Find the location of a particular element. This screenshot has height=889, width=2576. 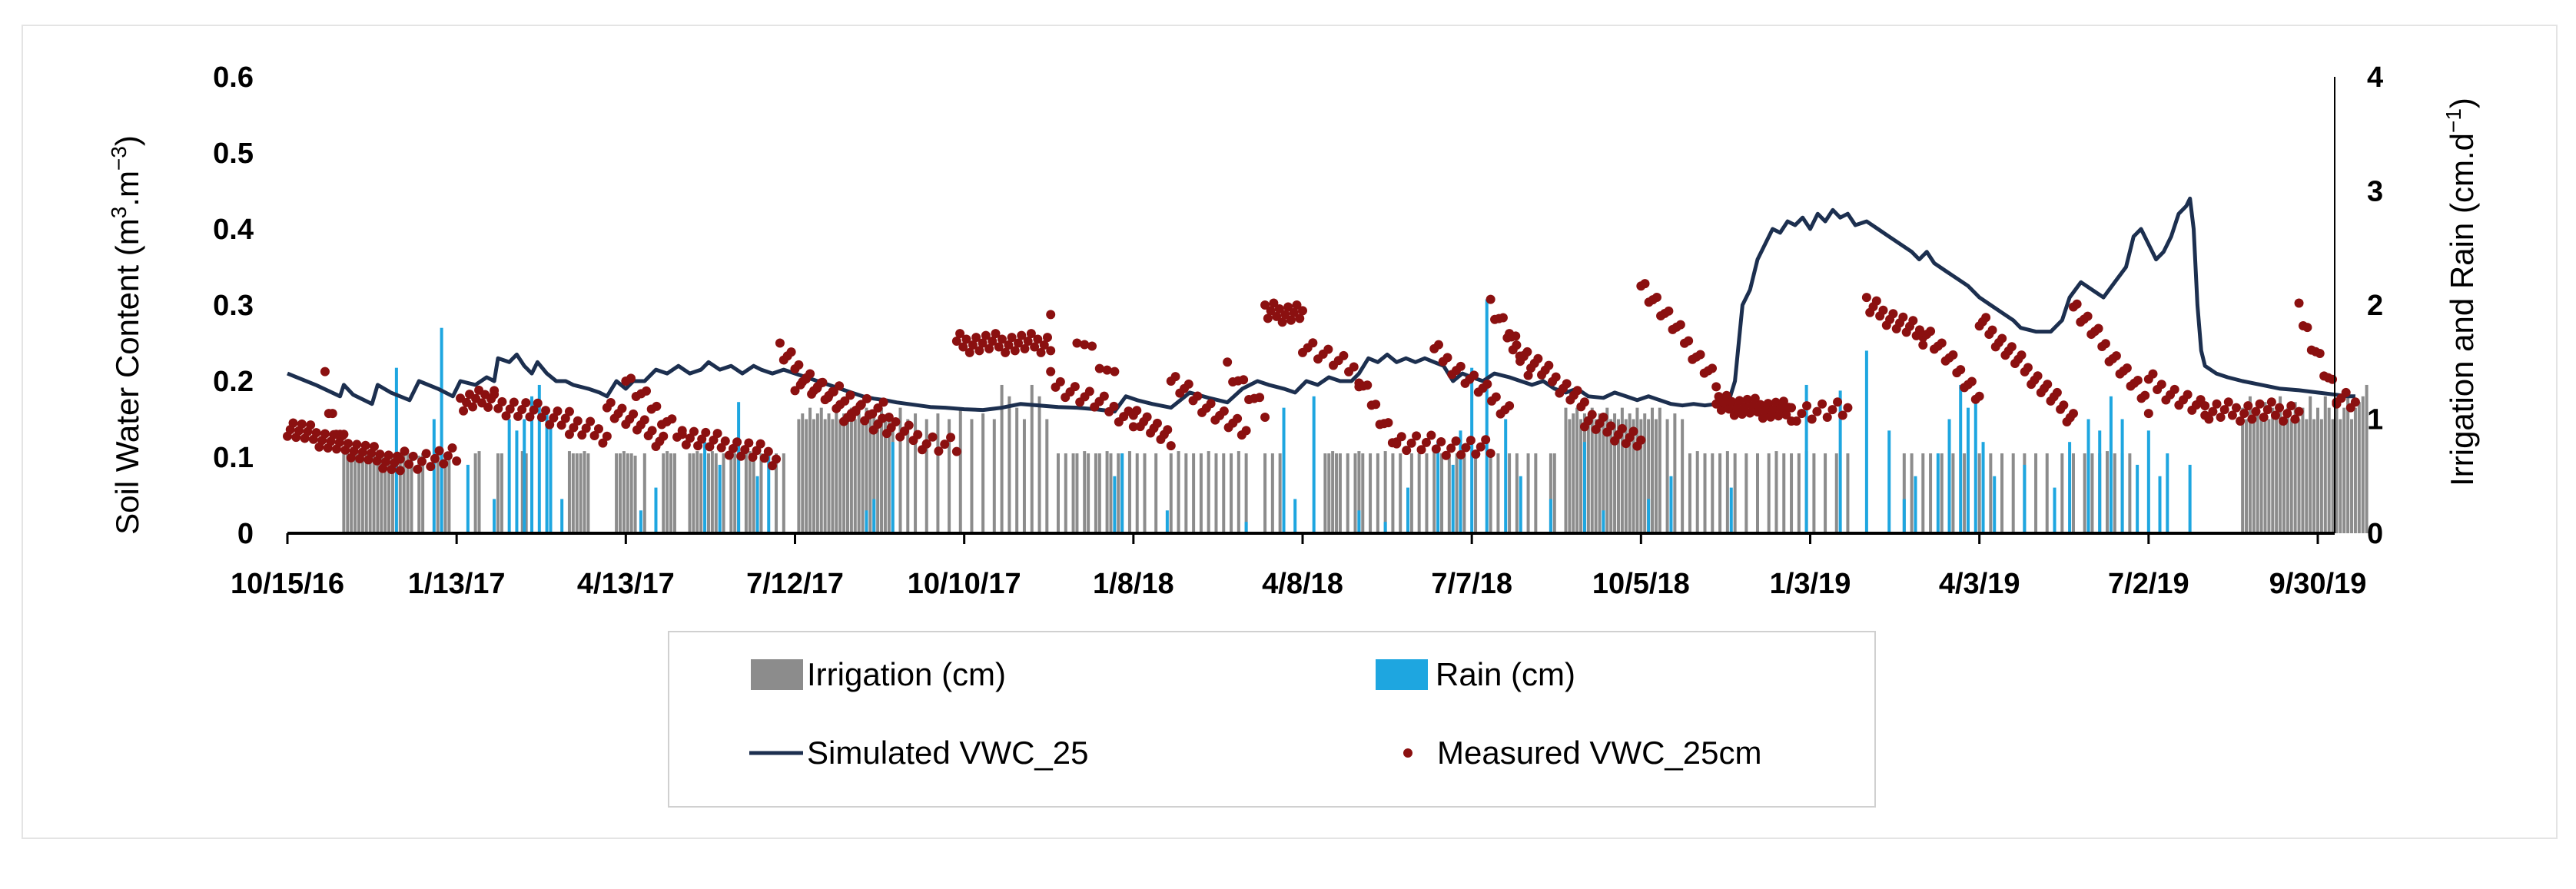

legend-simulated-label: Simulated VWC_25 is located at coordinates (948, 753).